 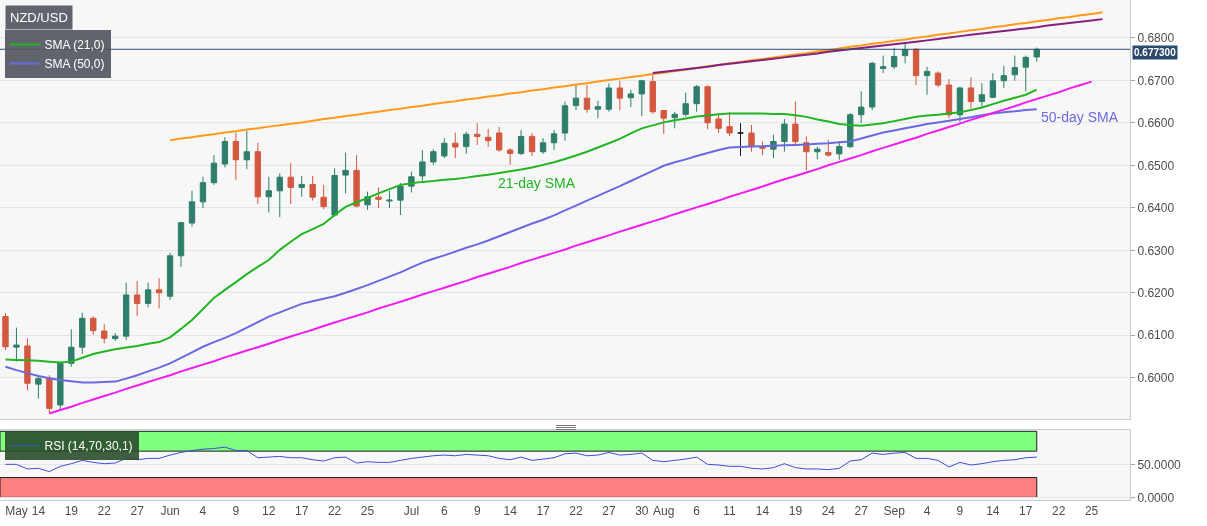 What do you see at coordinates (1156, 80) in the screenshot?
I see `y-tick-label: 0.6700` at bounding box center [1156, 80].